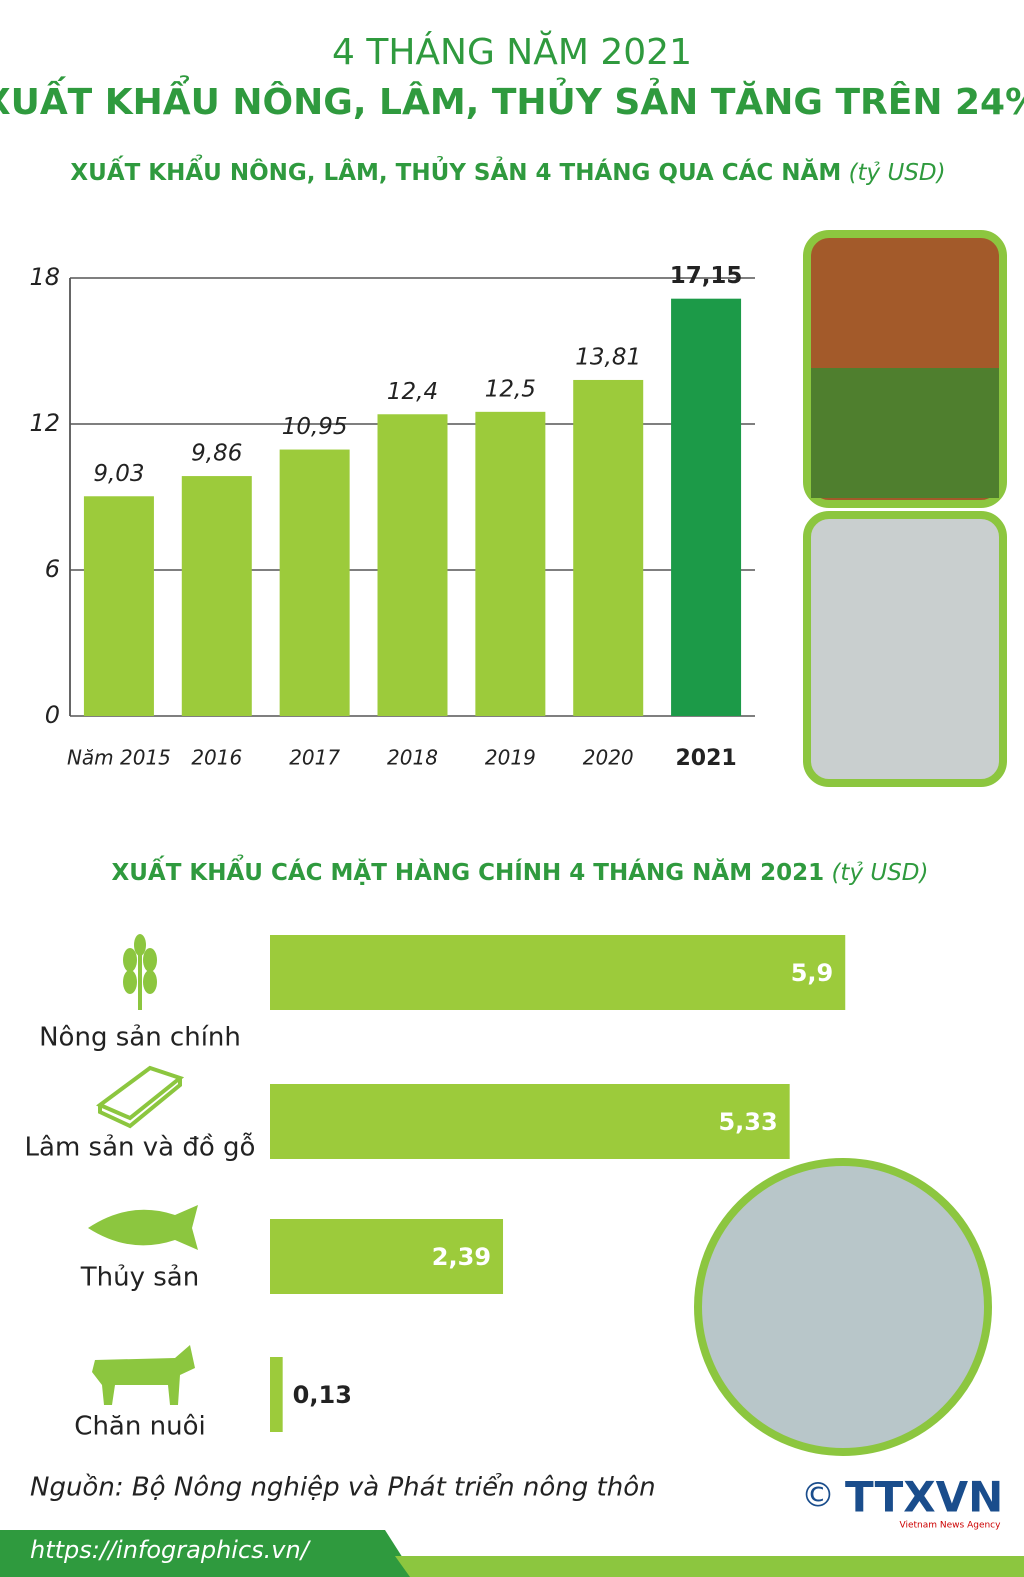  I want to click on value-label: 12,5, so click(510, 389).